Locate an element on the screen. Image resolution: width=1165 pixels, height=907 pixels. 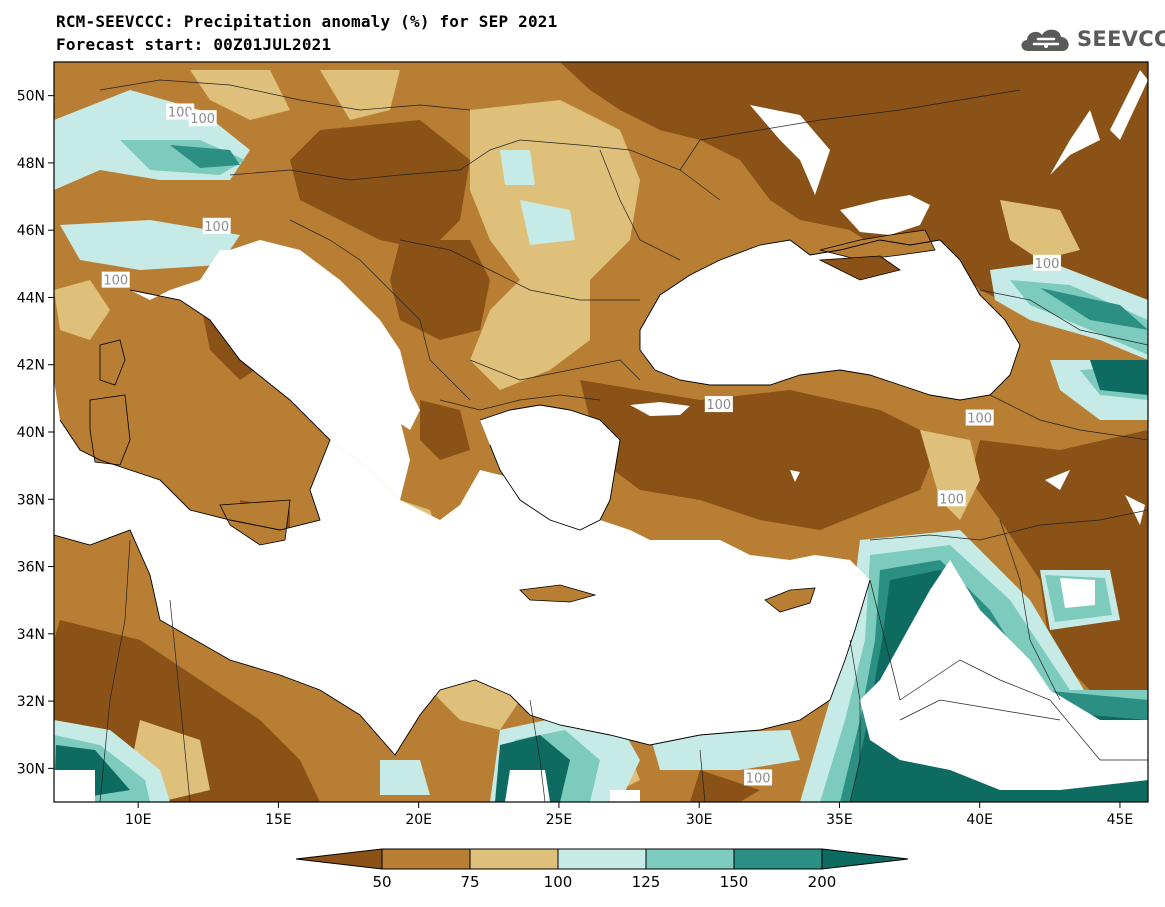
cloud-icon is located at coordinates (1045, 40).